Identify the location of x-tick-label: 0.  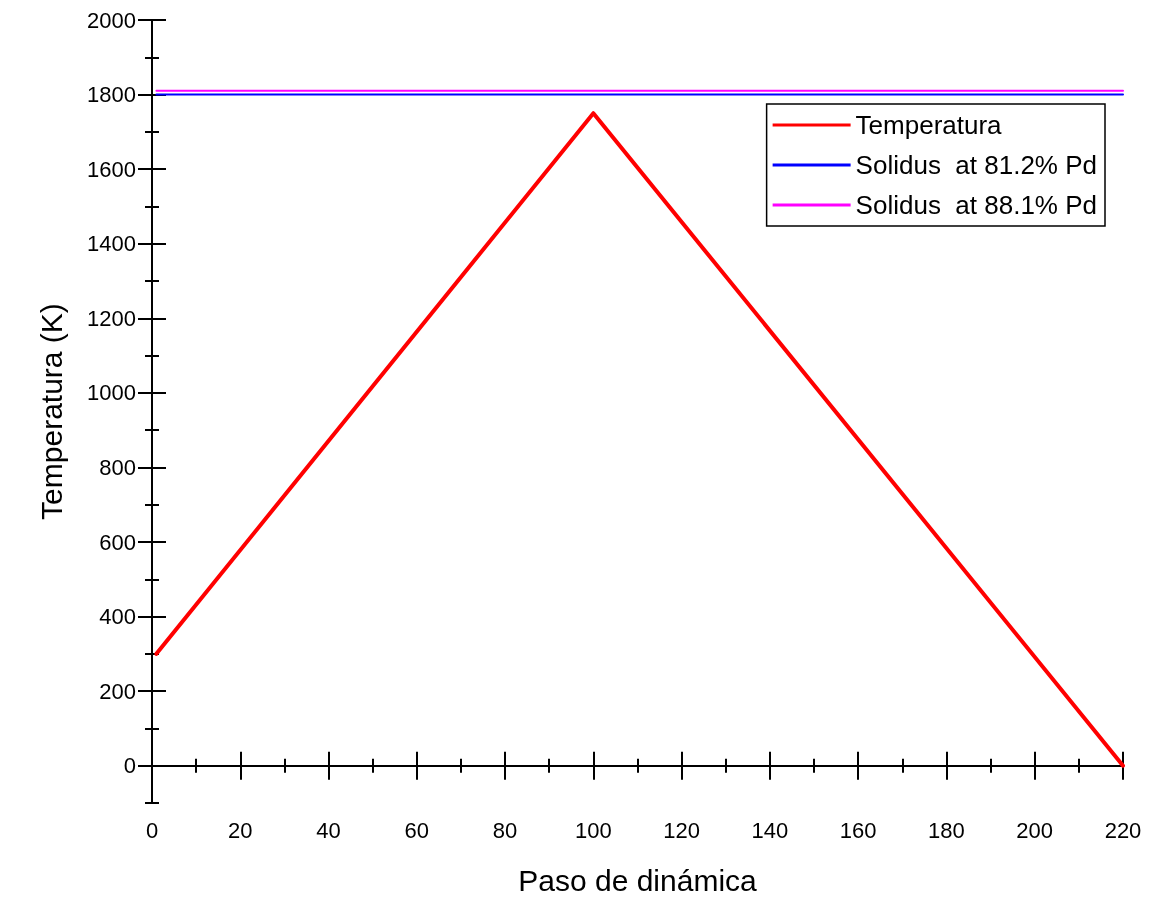
(152, 830).